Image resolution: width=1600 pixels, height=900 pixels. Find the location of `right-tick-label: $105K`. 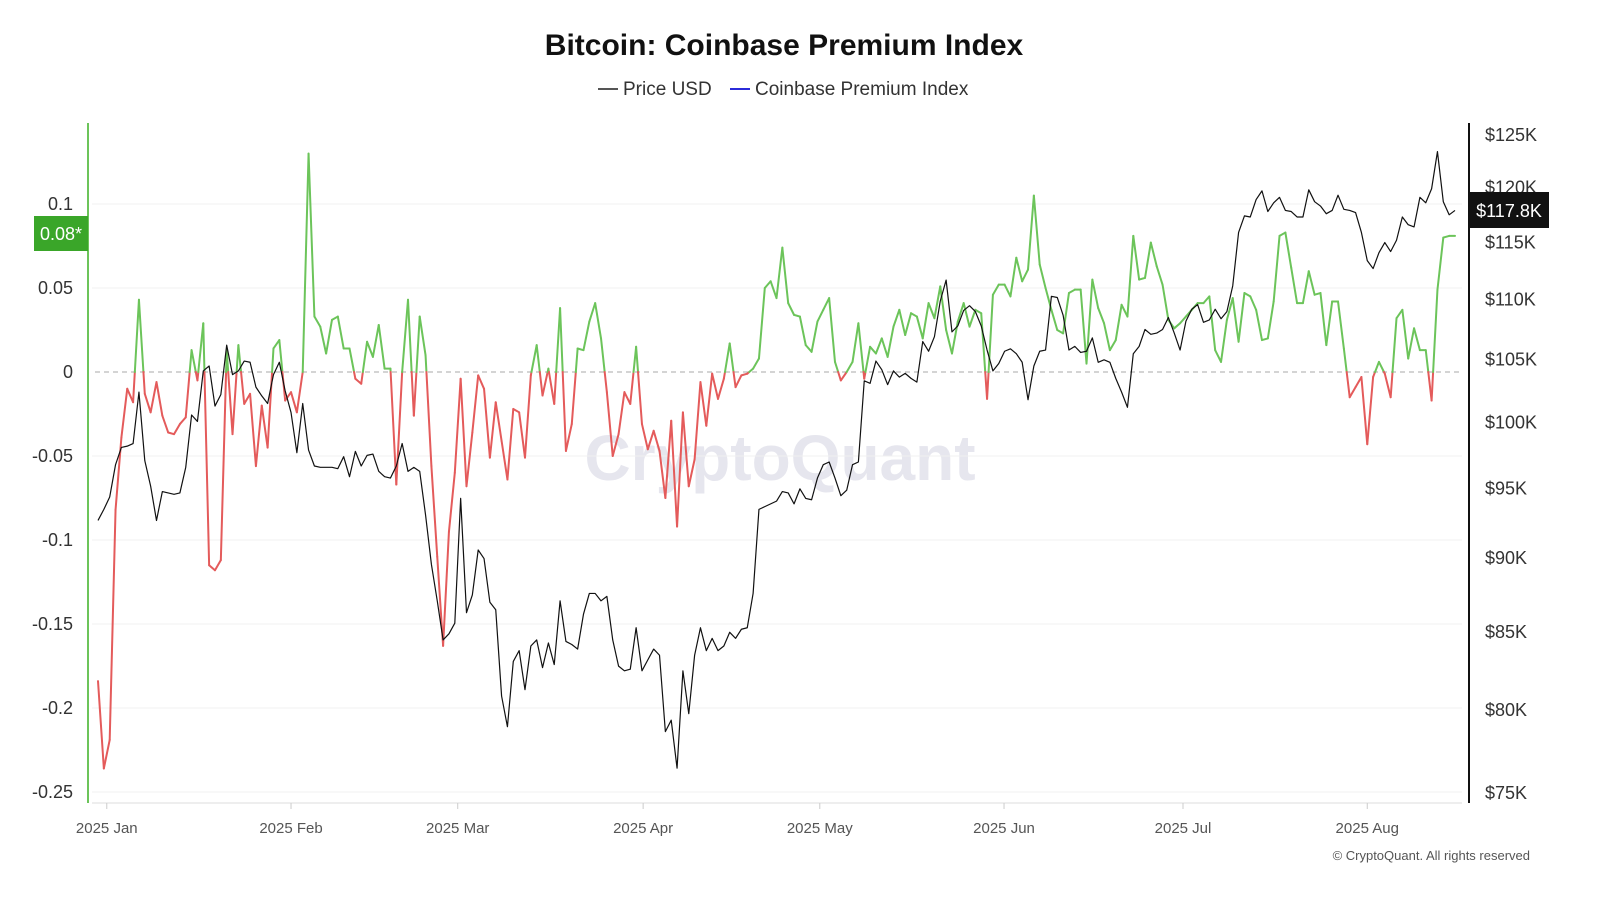

right-tick-label: $105K is located at coordinates (1511, 360).